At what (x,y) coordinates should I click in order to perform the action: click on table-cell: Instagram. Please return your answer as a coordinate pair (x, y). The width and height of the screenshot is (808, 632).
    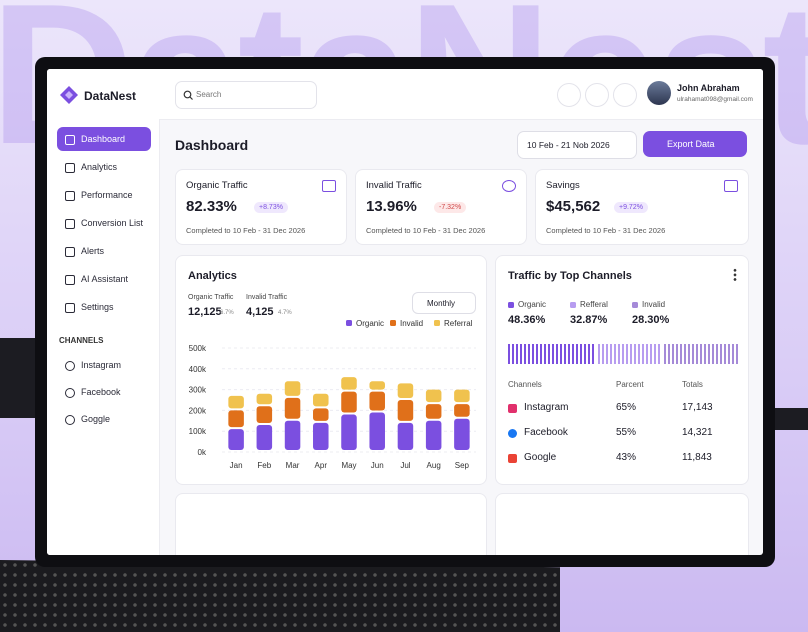
    Looking at the image, I should click on (546, 407).